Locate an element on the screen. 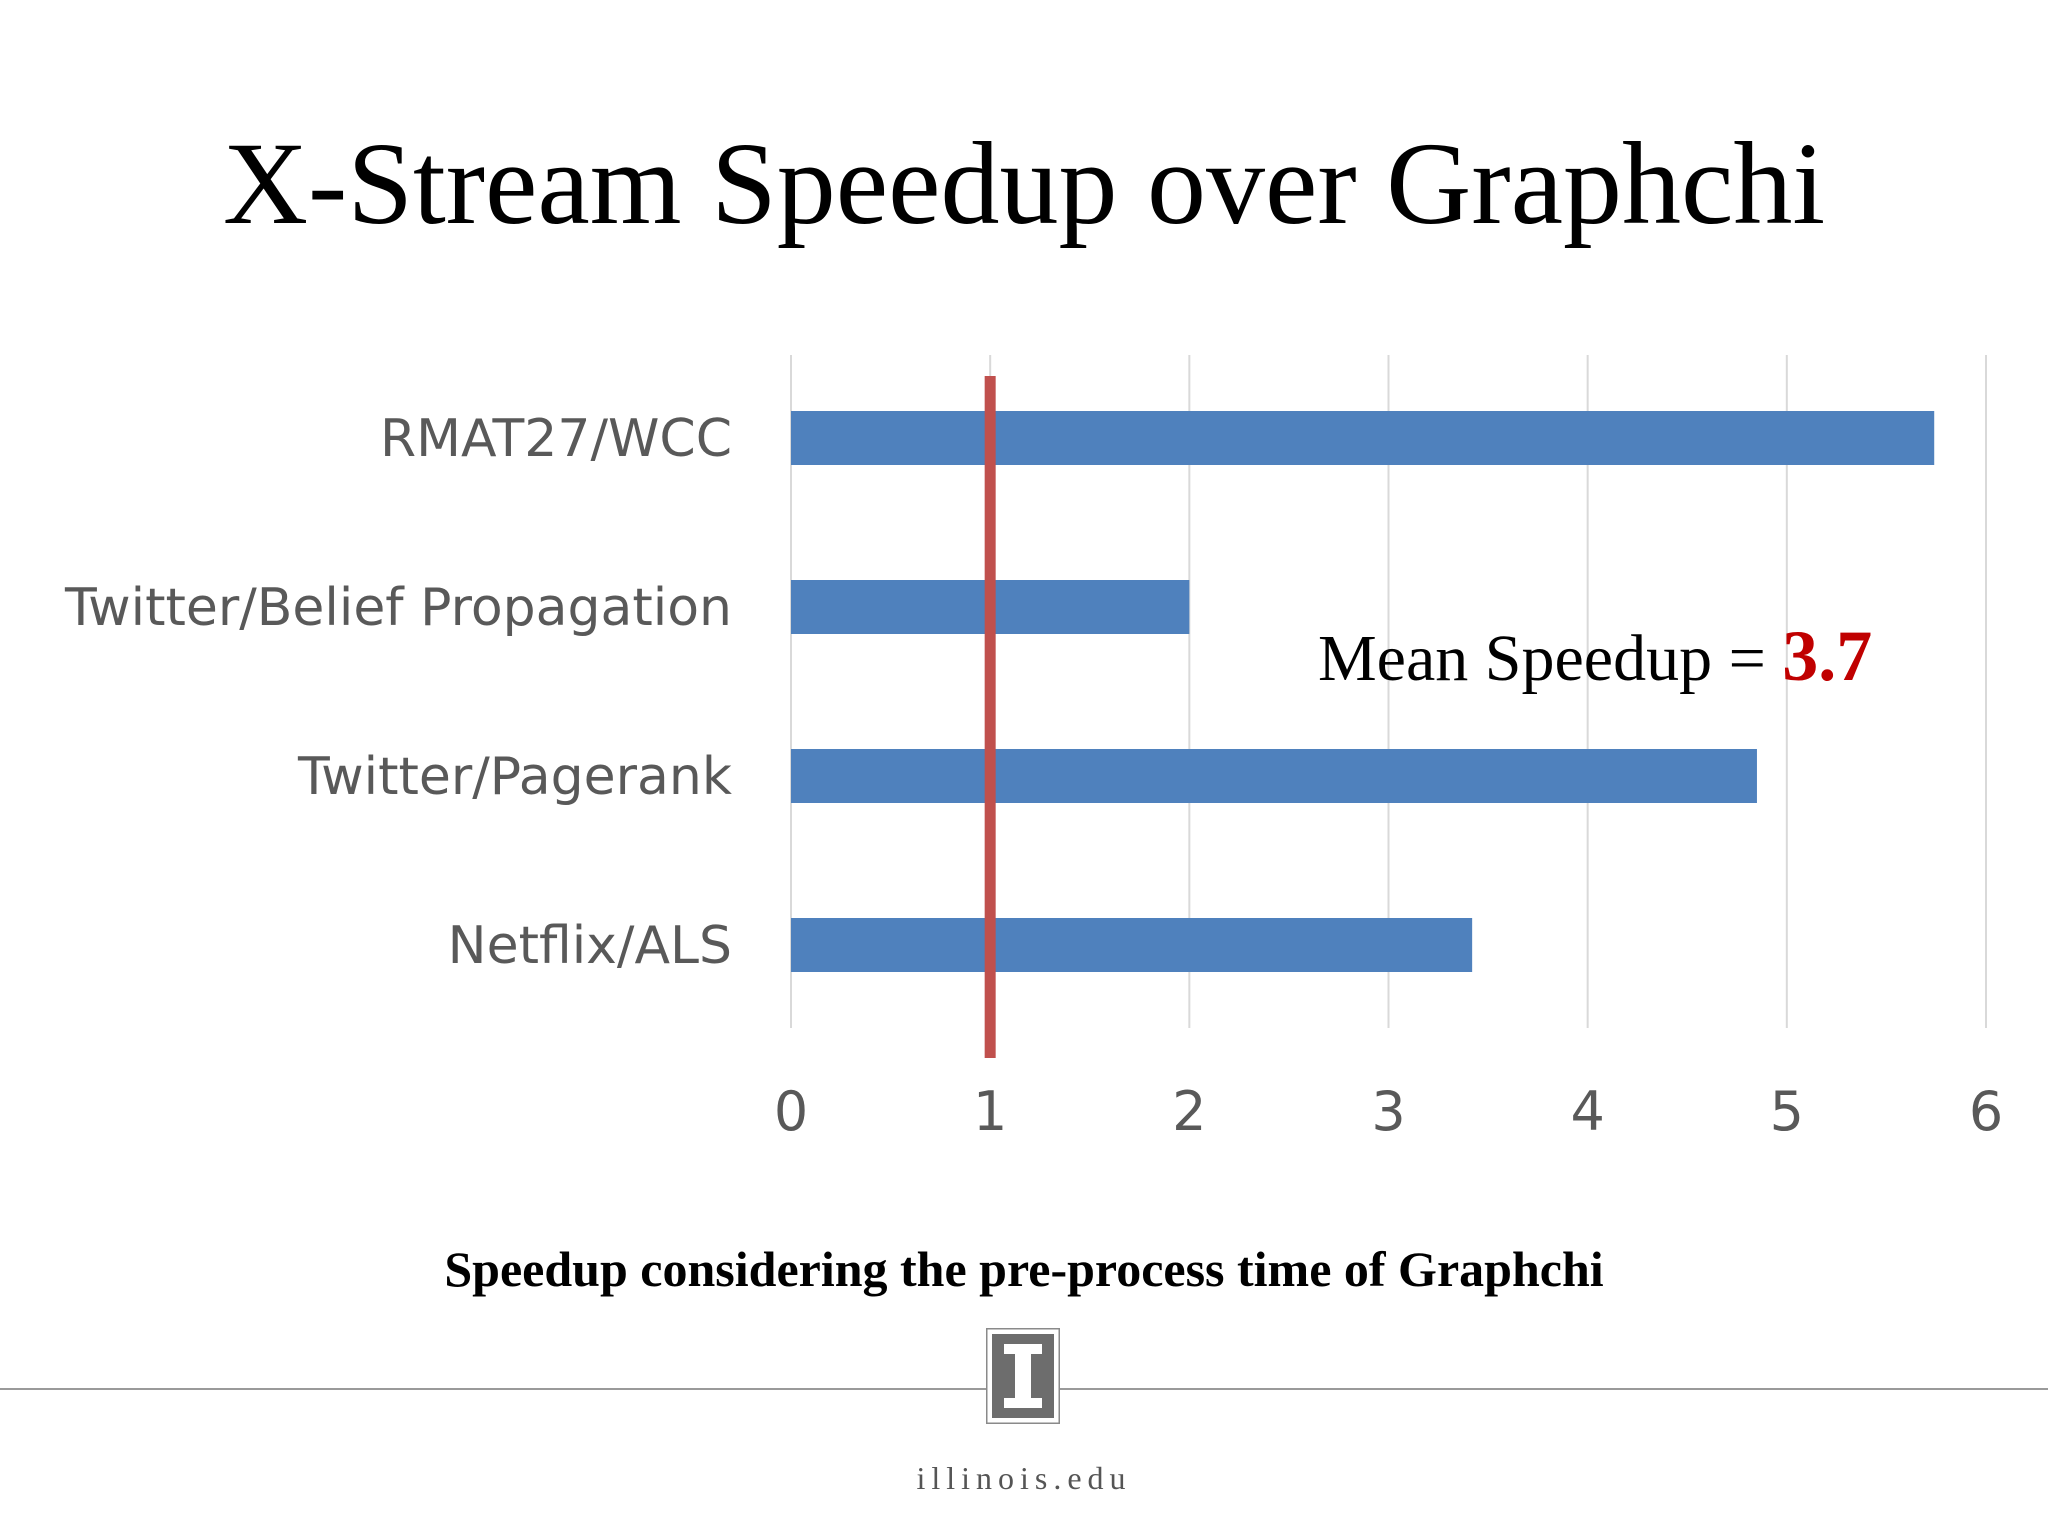 Image resolution: width=2048 pixels, height=1536 pixels. x-tick-label-3: 3 is located at coordinates (1388, 1111).